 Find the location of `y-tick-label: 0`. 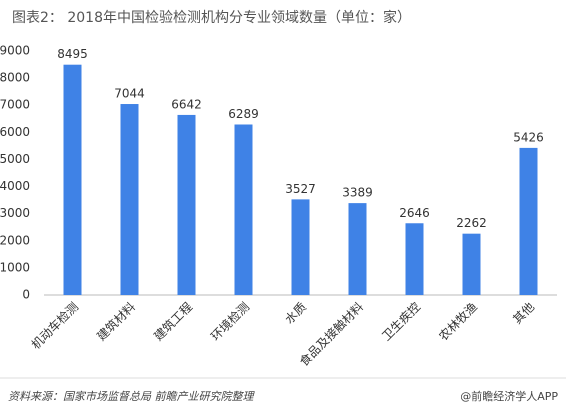

y-tick-label: 0 is located at coordinates (26, 295).